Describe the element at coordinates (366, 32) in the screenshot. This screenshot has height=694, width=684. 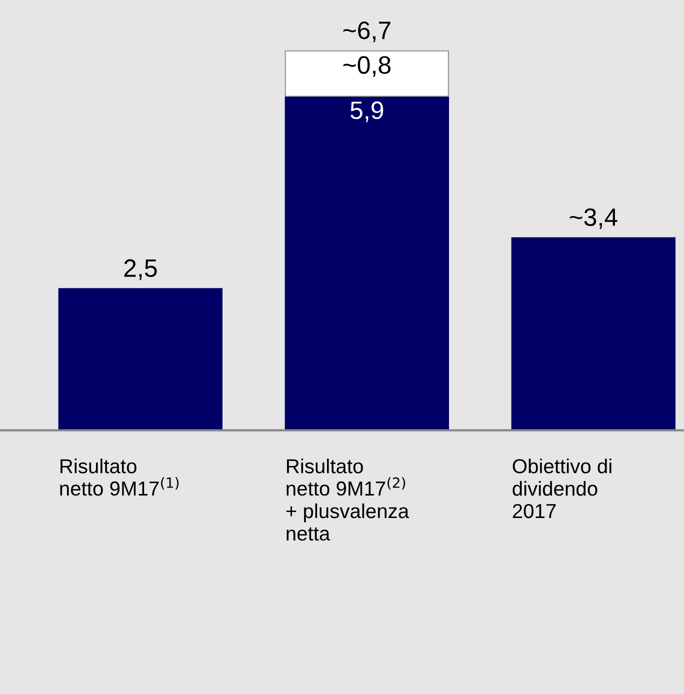
I see `total-label: ~6,7` at that location.